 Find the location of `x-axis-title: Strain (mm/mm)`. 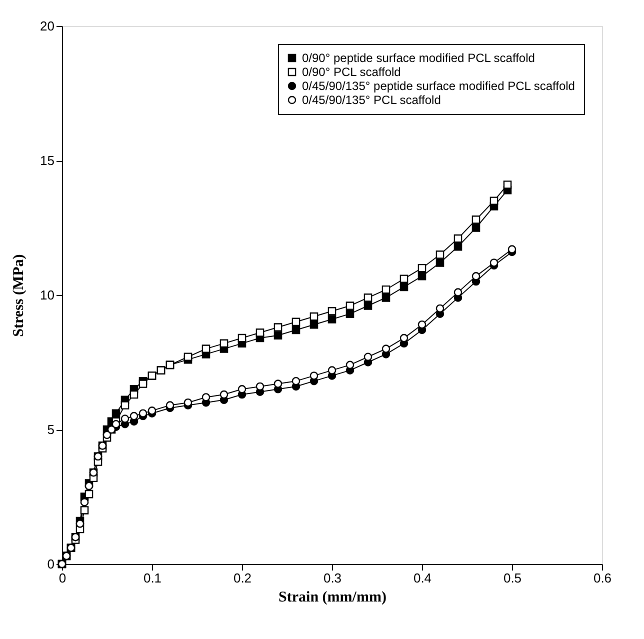

x-axis-title: Strain (mm/mm) is located at coordinates (332, 598).